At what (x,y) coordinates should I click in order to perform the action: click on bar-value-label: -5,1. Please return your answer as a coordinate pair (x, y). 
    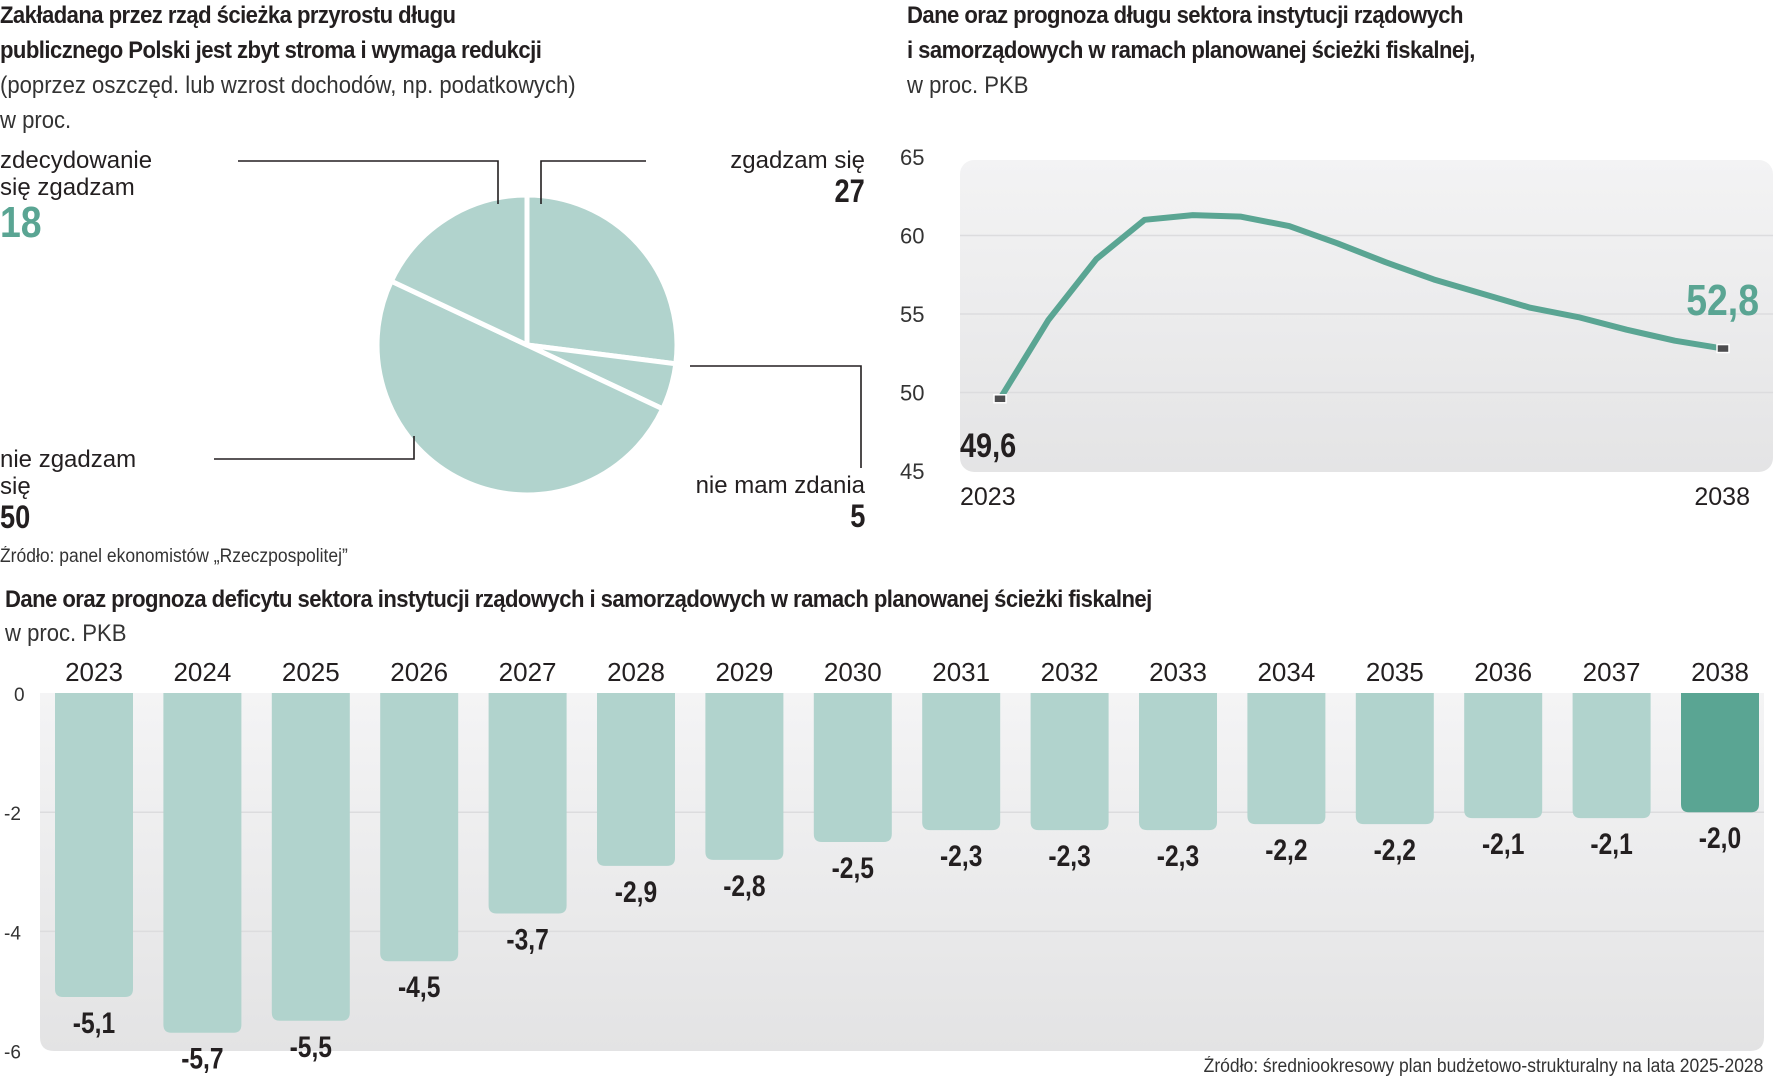
    Looking at the image, I should click on (94, 1023).